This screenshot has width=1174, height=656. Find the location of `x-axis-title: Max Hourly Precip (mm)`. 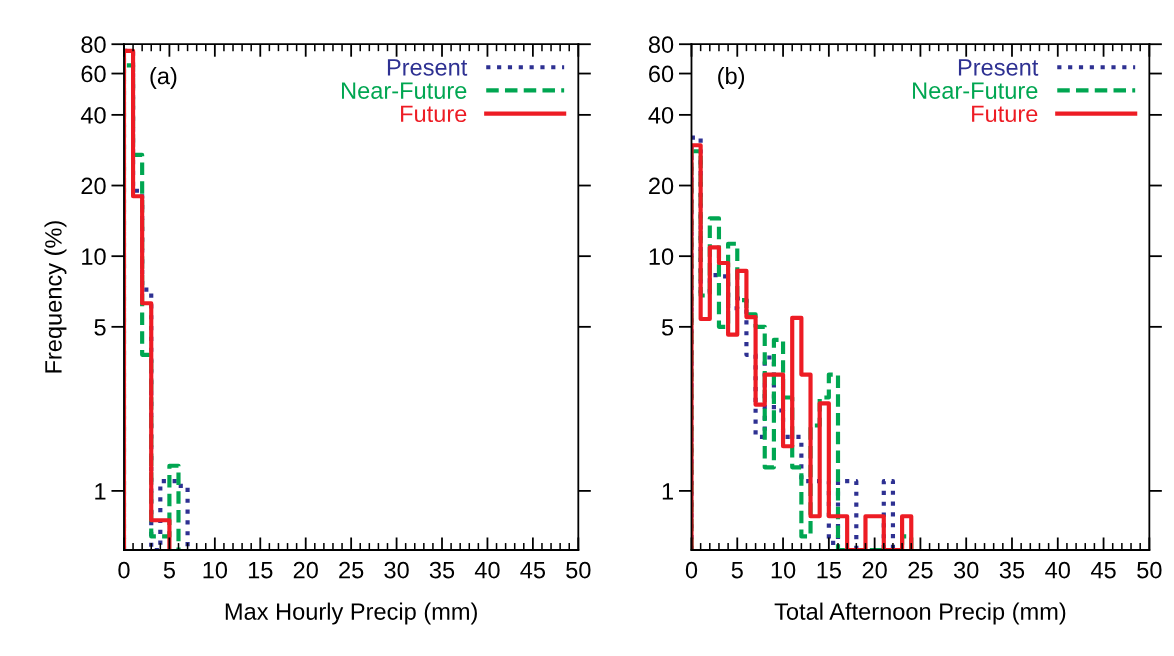

x-axis-title: Max Hourly Precip (mm) is located at coordinates (351, 613).